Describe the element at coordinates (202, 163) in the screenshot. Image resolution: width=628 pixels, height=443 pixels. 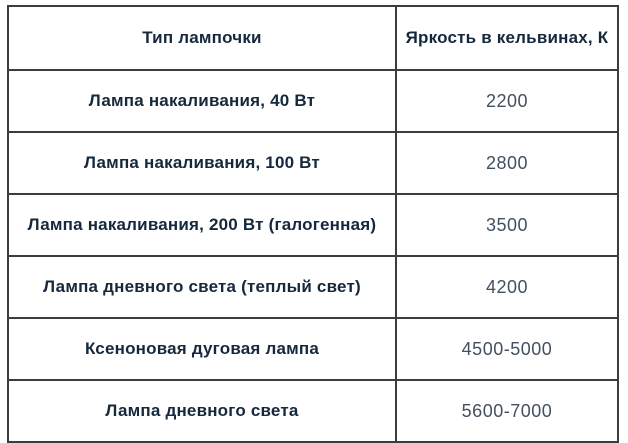
I see `lamp-type-cell: Лампа накаливания, 100 Вт` at that location.